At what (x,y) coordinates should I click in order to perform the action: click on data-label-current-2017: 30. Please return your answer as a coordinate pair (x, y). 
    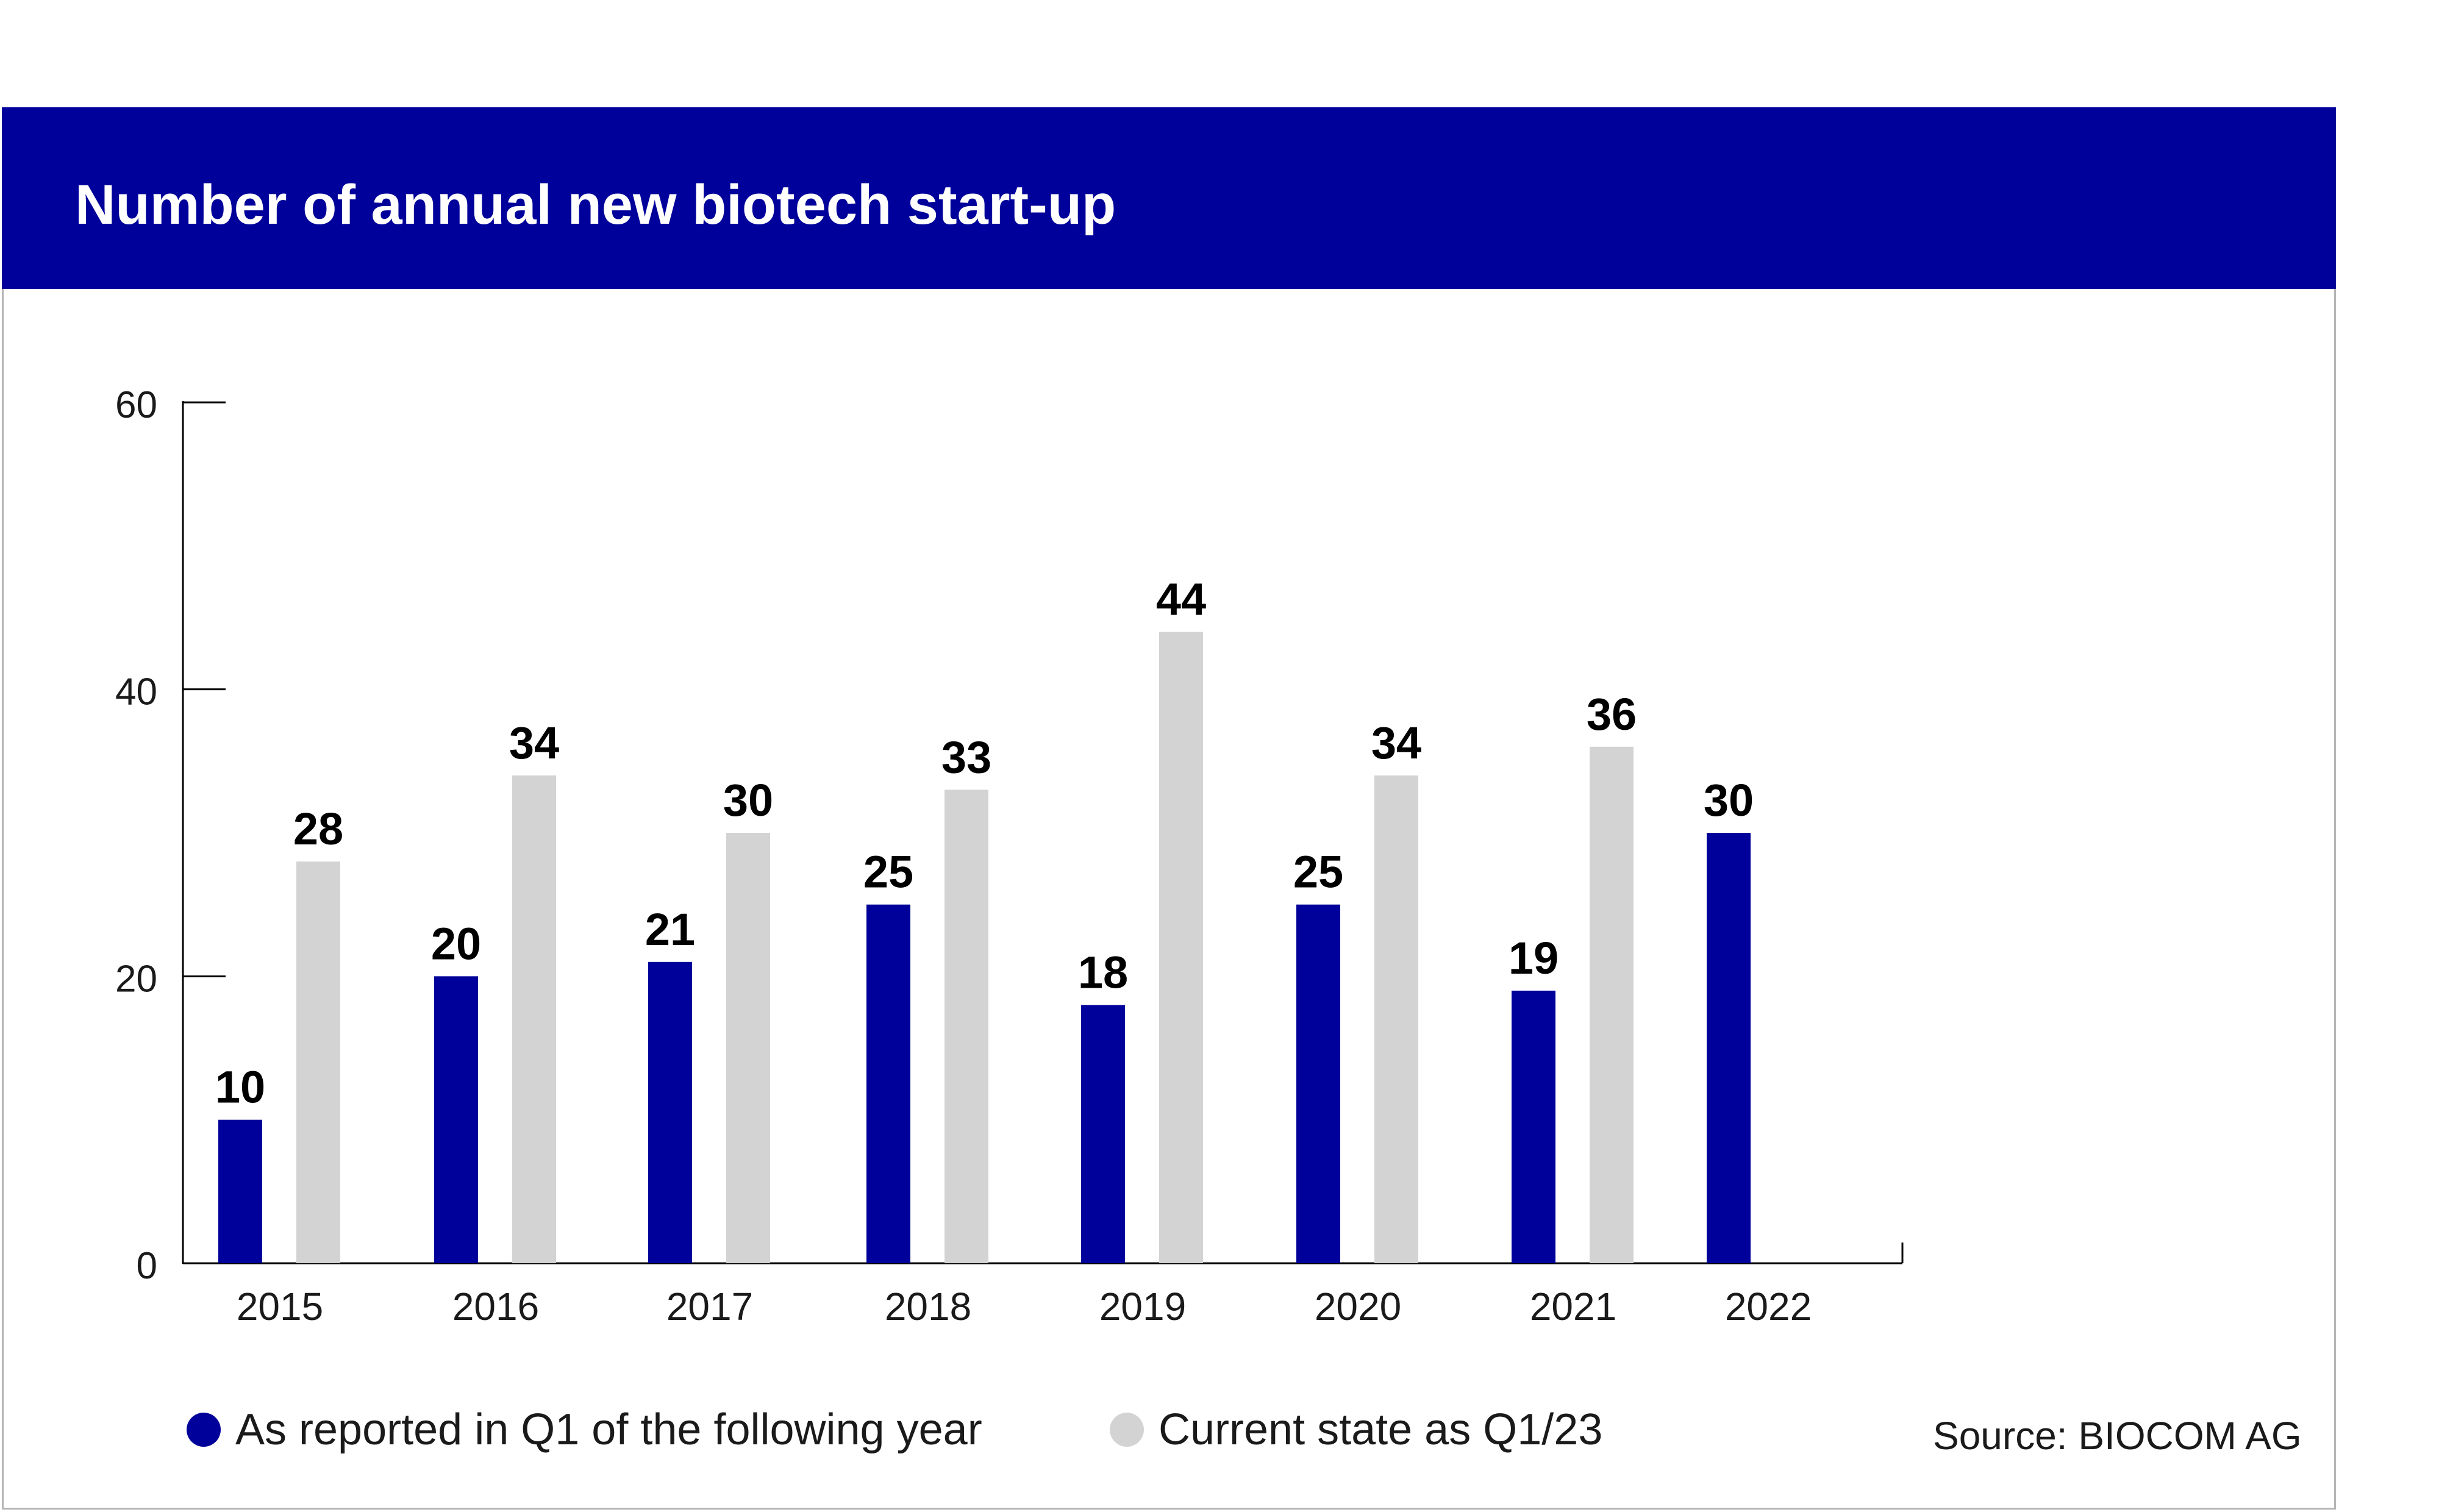
    Looking at the image, I should click on (748, 800).